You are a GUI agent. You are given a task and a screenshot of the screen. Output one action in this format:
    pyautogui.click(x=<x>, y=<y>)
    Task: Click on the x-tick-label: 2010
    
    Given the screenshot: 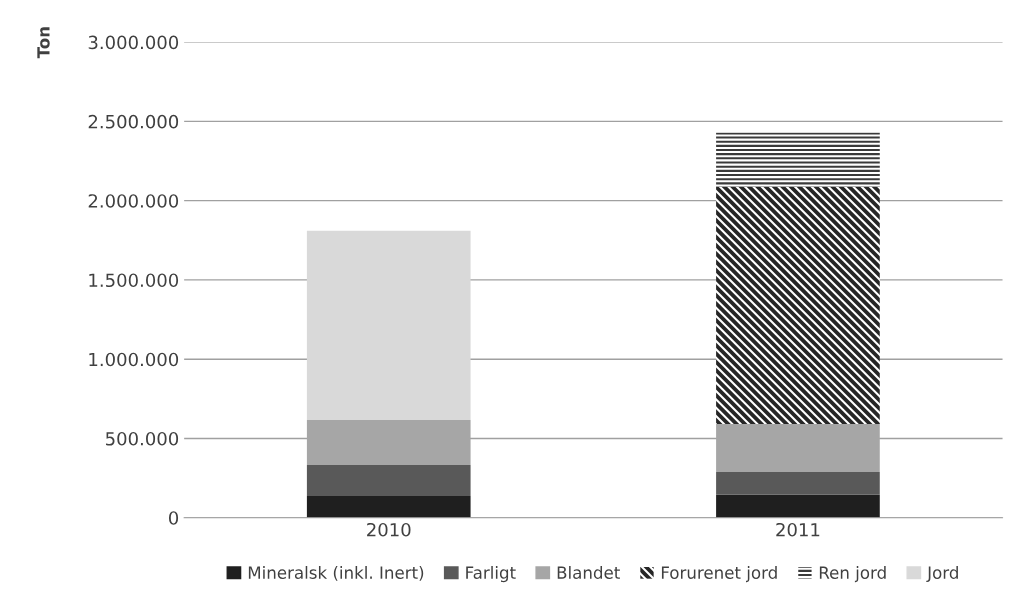 What is the action you would take?
    pyautogui.click(x=389, y=529)
    